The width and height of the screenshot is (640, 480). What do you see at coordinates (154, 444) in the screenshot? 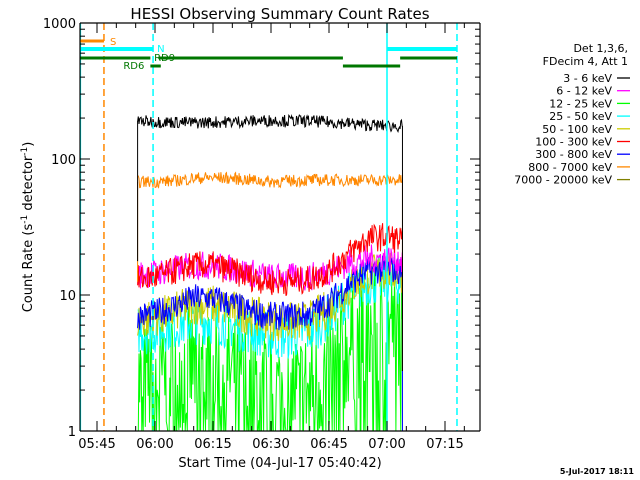
I see `x-tick-label: 06:00` at bounding box center [154, 444].